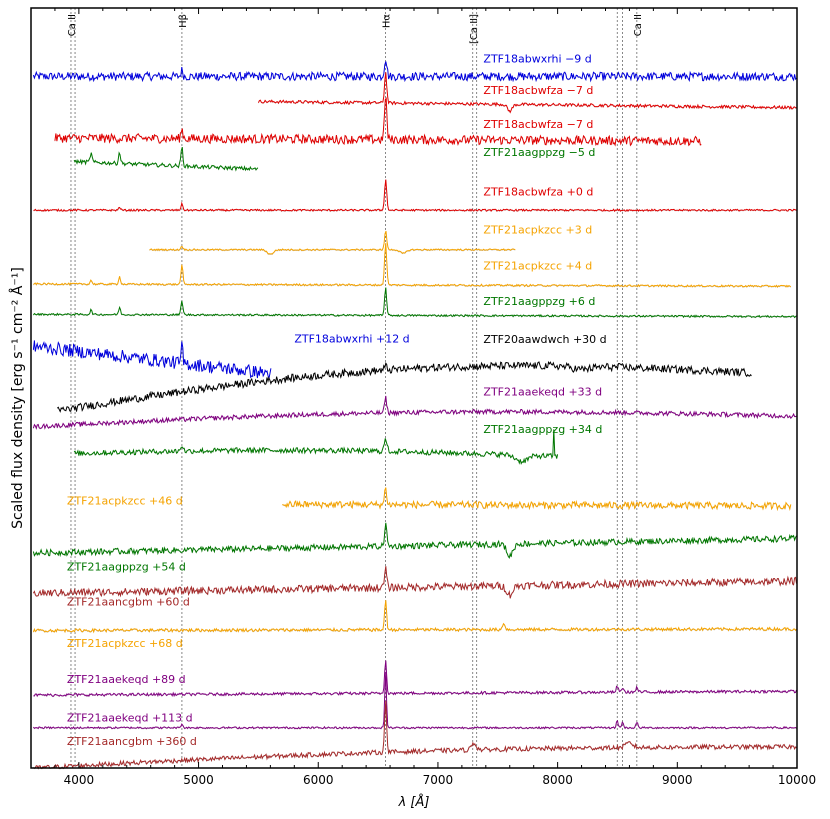  I want to click on spectrum-series: ZTF21aagppzg +54 d, so click(414, 547).